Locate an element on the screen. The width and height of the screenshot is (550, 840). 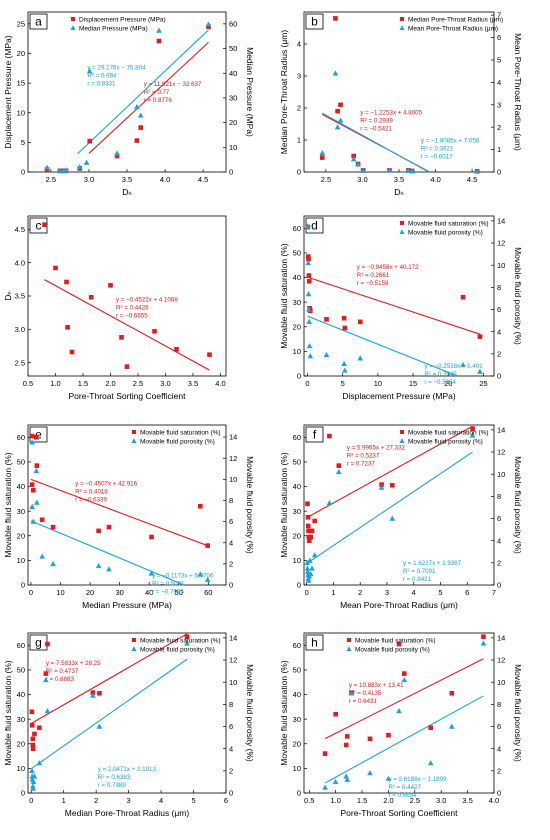
fit-equation: r = 0.7989 is located at coordinates (112, 785).